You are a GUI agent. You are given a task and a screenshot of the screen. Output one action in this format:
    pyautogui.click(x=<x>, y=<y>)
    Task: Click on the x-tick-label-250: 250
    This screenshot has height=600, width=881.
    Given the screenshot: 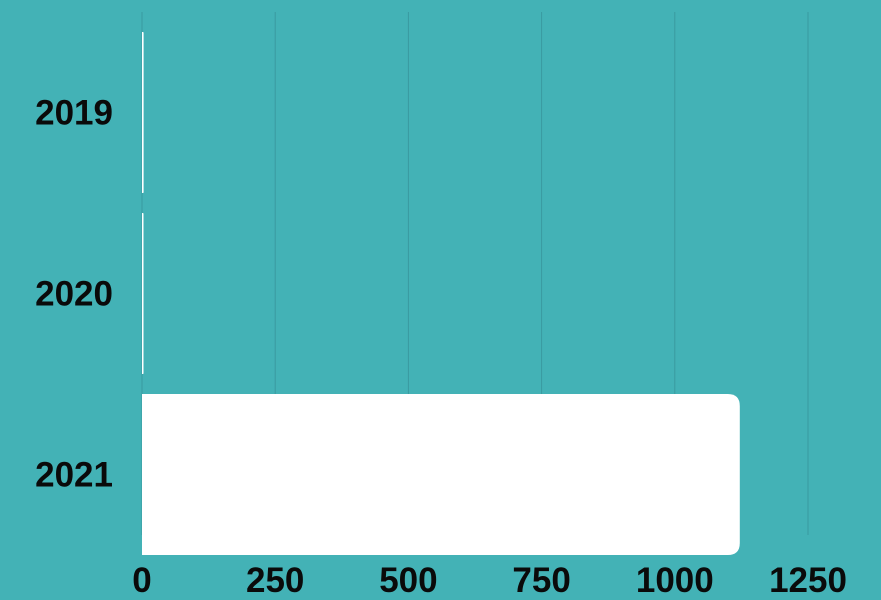 What is the action you would take?
    pyautogui.click(x=275, y=580)
    